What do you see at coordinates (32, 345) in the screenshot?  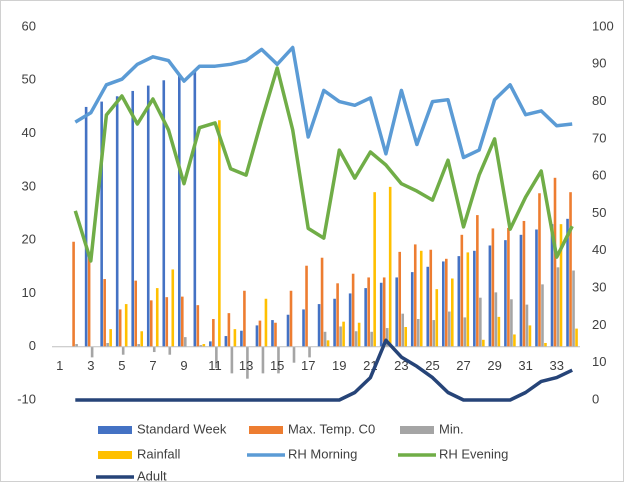 I see `y-tick-label: 0` at bounding box center [32, 345].